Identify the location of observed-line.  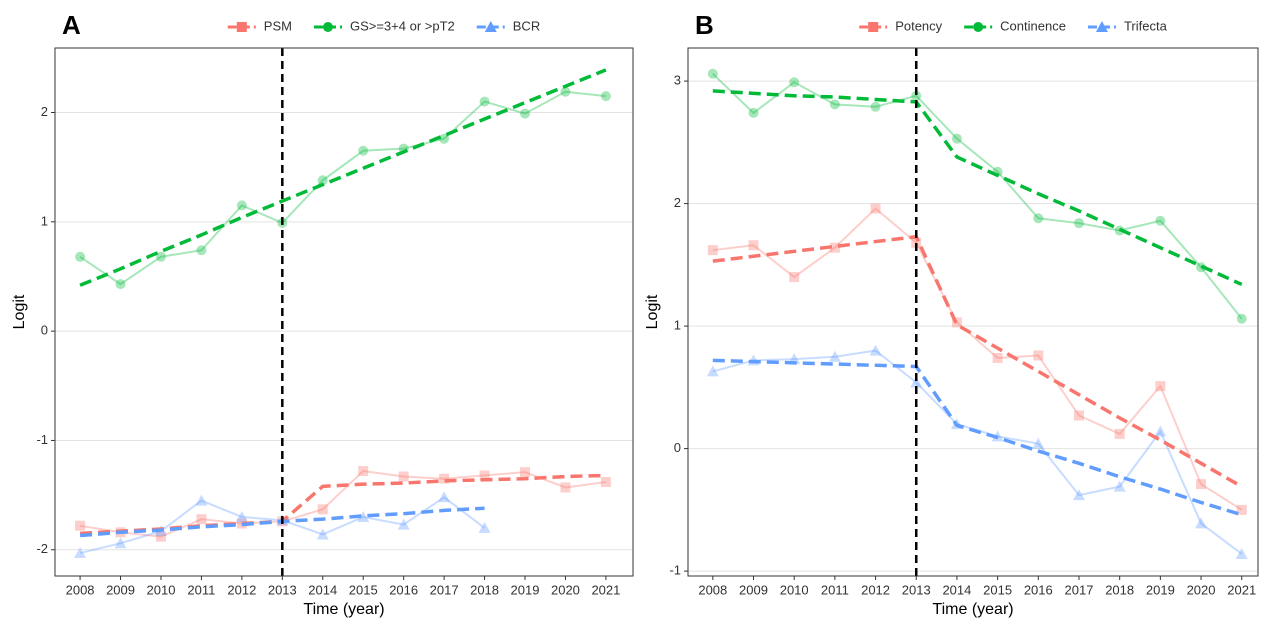
(343, 504).